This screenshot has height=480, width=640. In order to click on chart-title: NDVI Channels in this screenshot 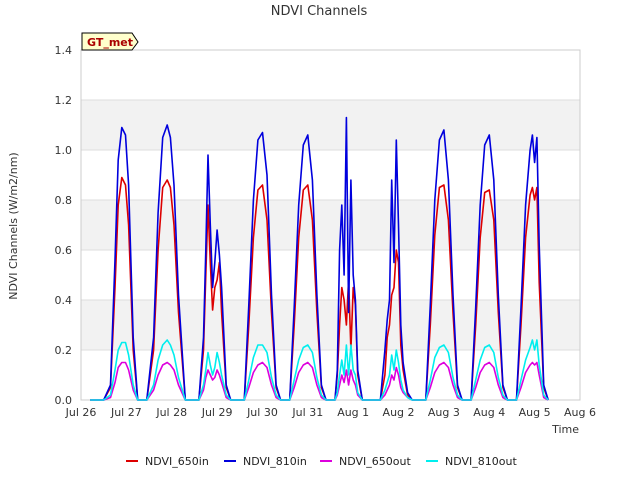, I will do `click(319, 11)`.